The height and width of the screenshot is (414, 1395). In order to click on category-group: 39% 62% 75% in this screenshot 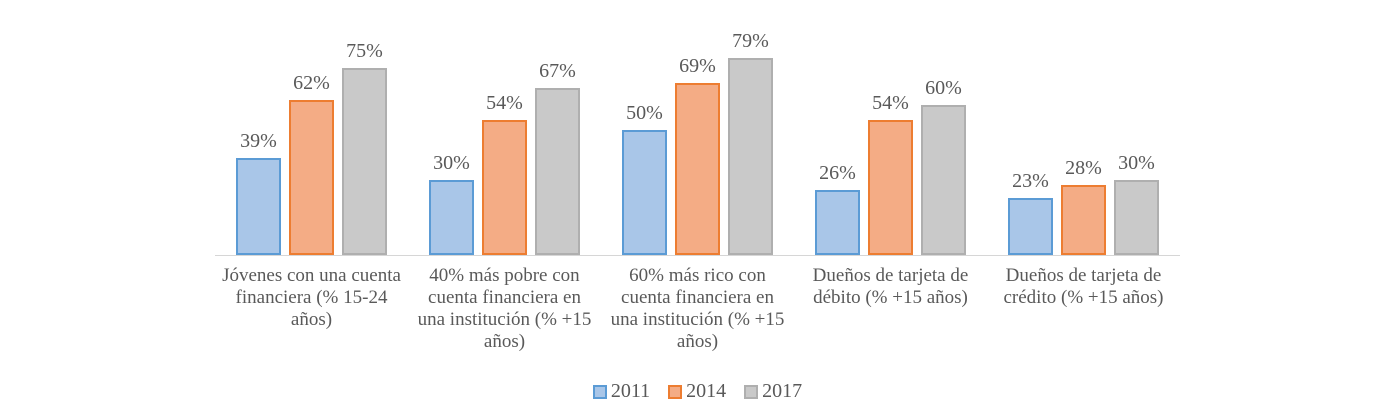, I will do `click(311, 127)`.